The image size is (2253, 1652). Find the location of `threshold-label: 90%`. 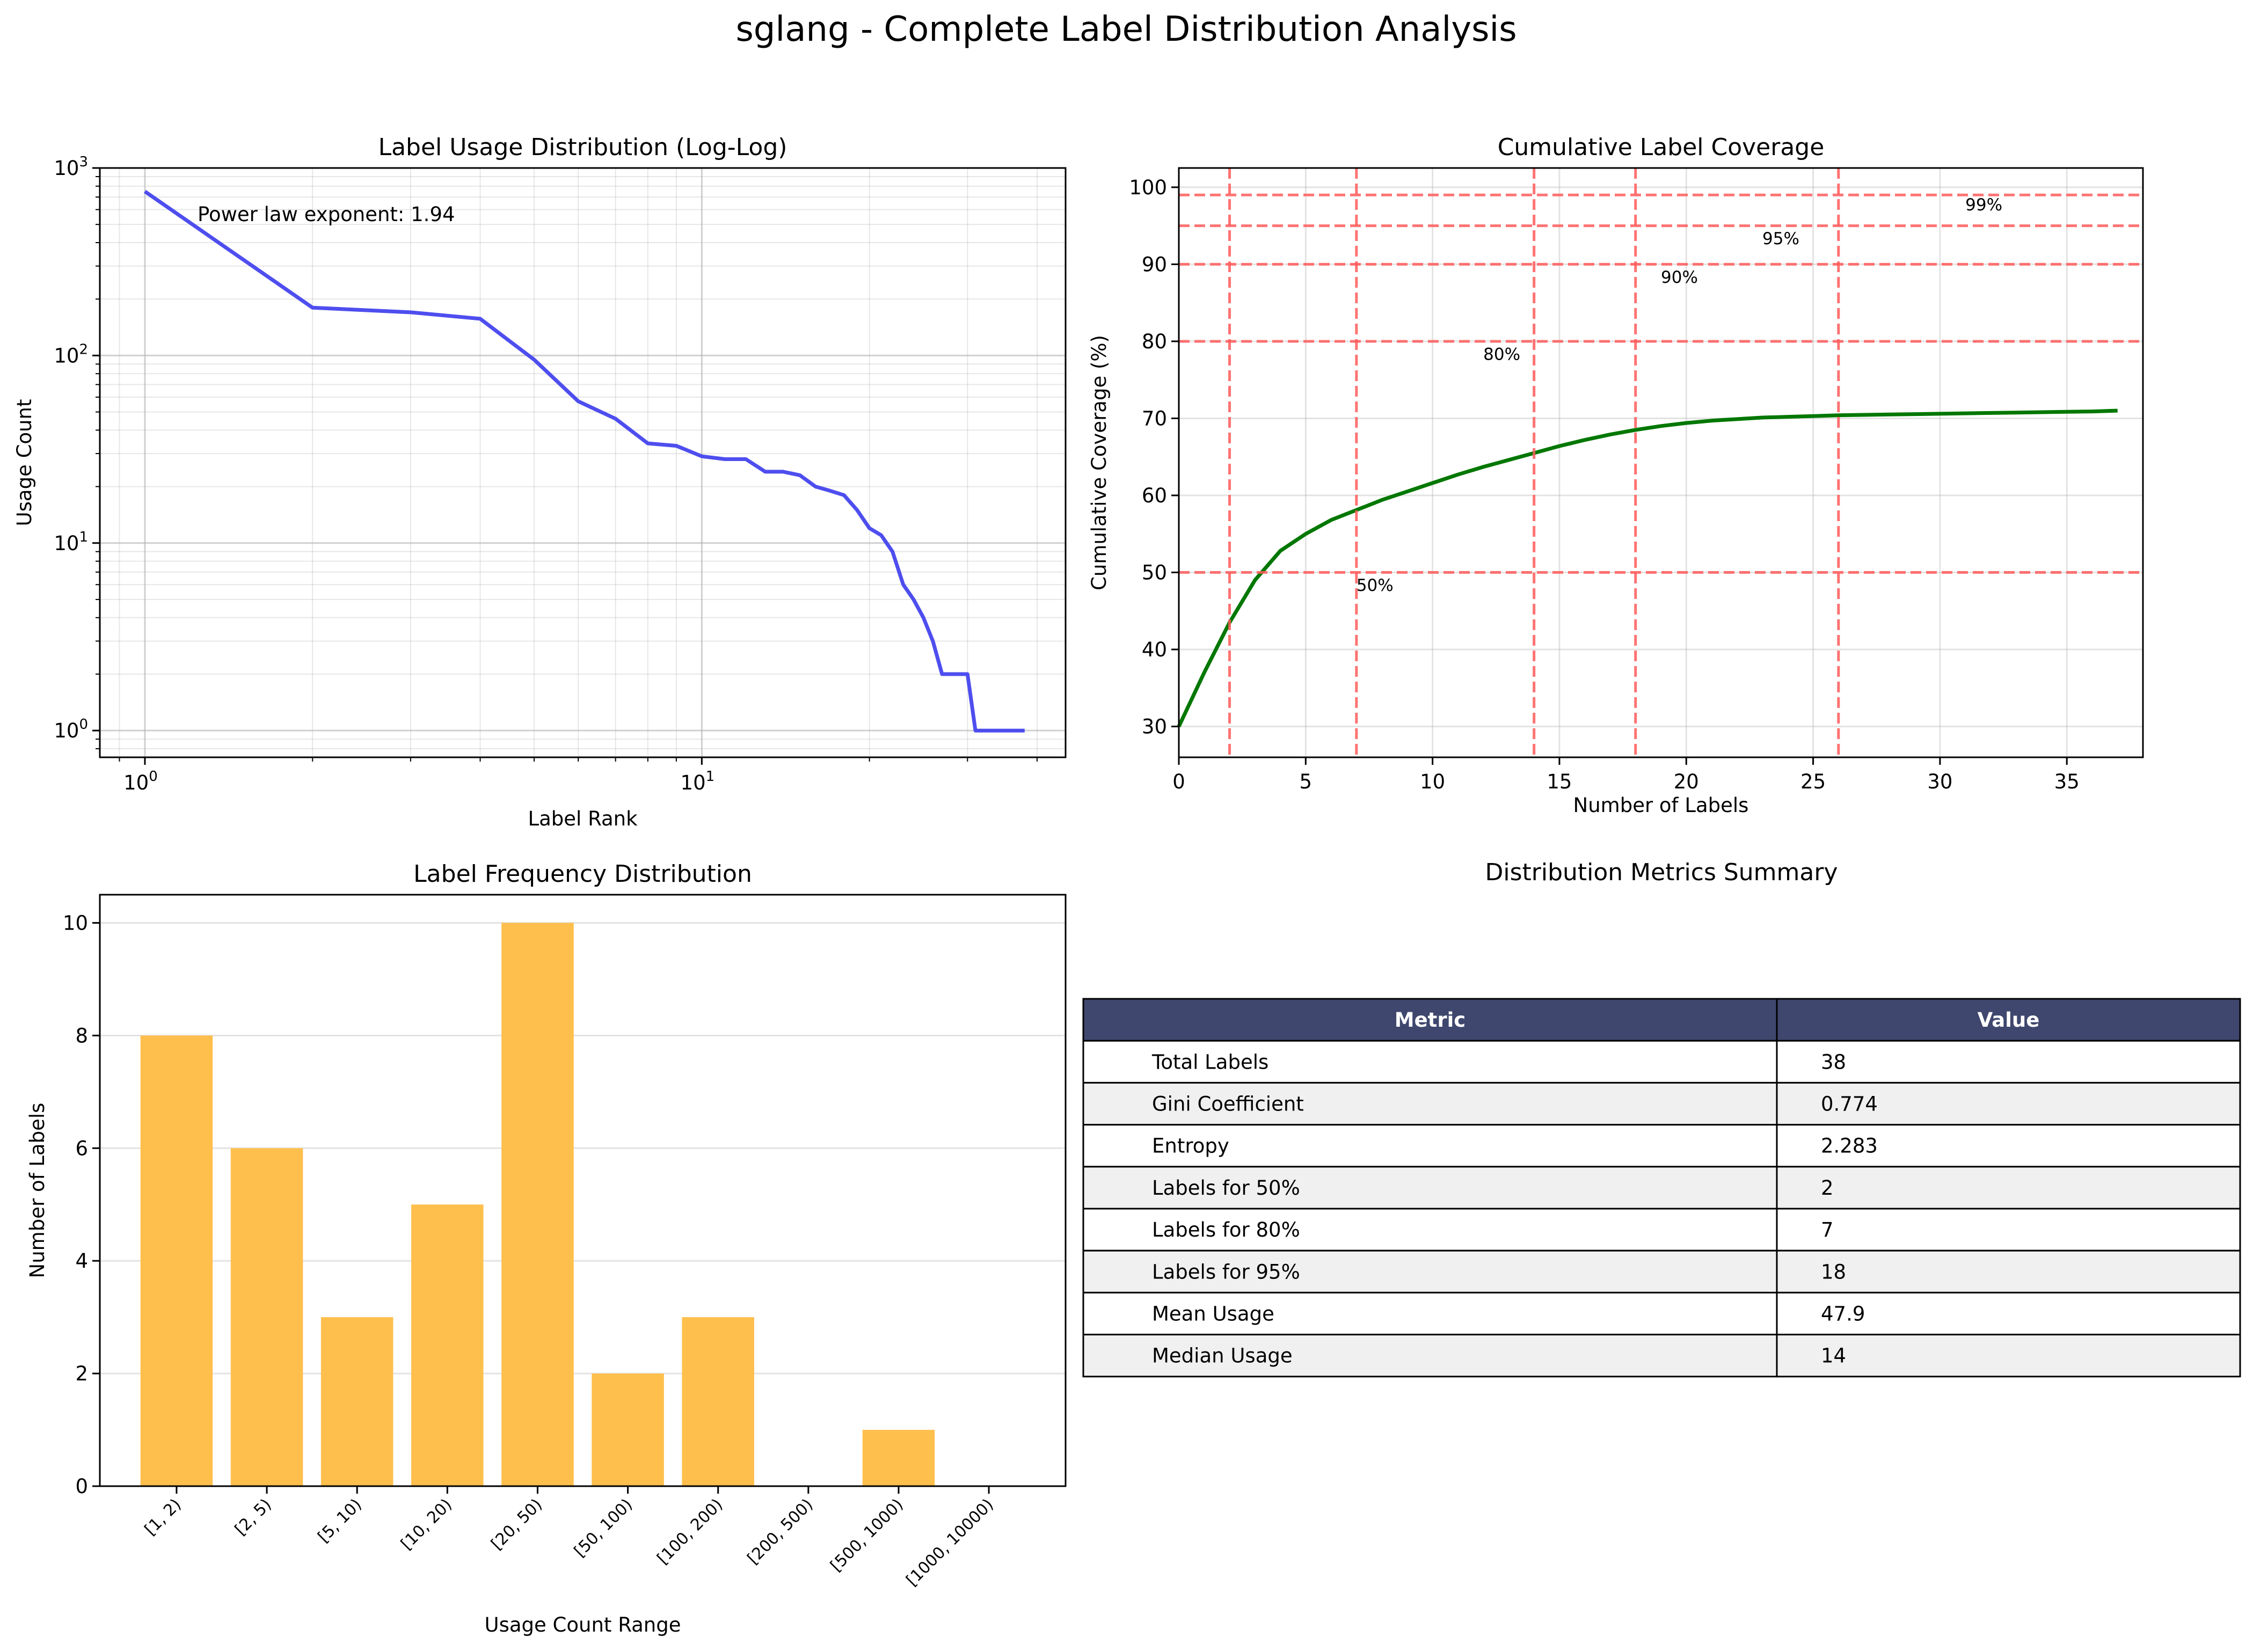

threshold-label: 90% is located at coordinates (1680, 277).